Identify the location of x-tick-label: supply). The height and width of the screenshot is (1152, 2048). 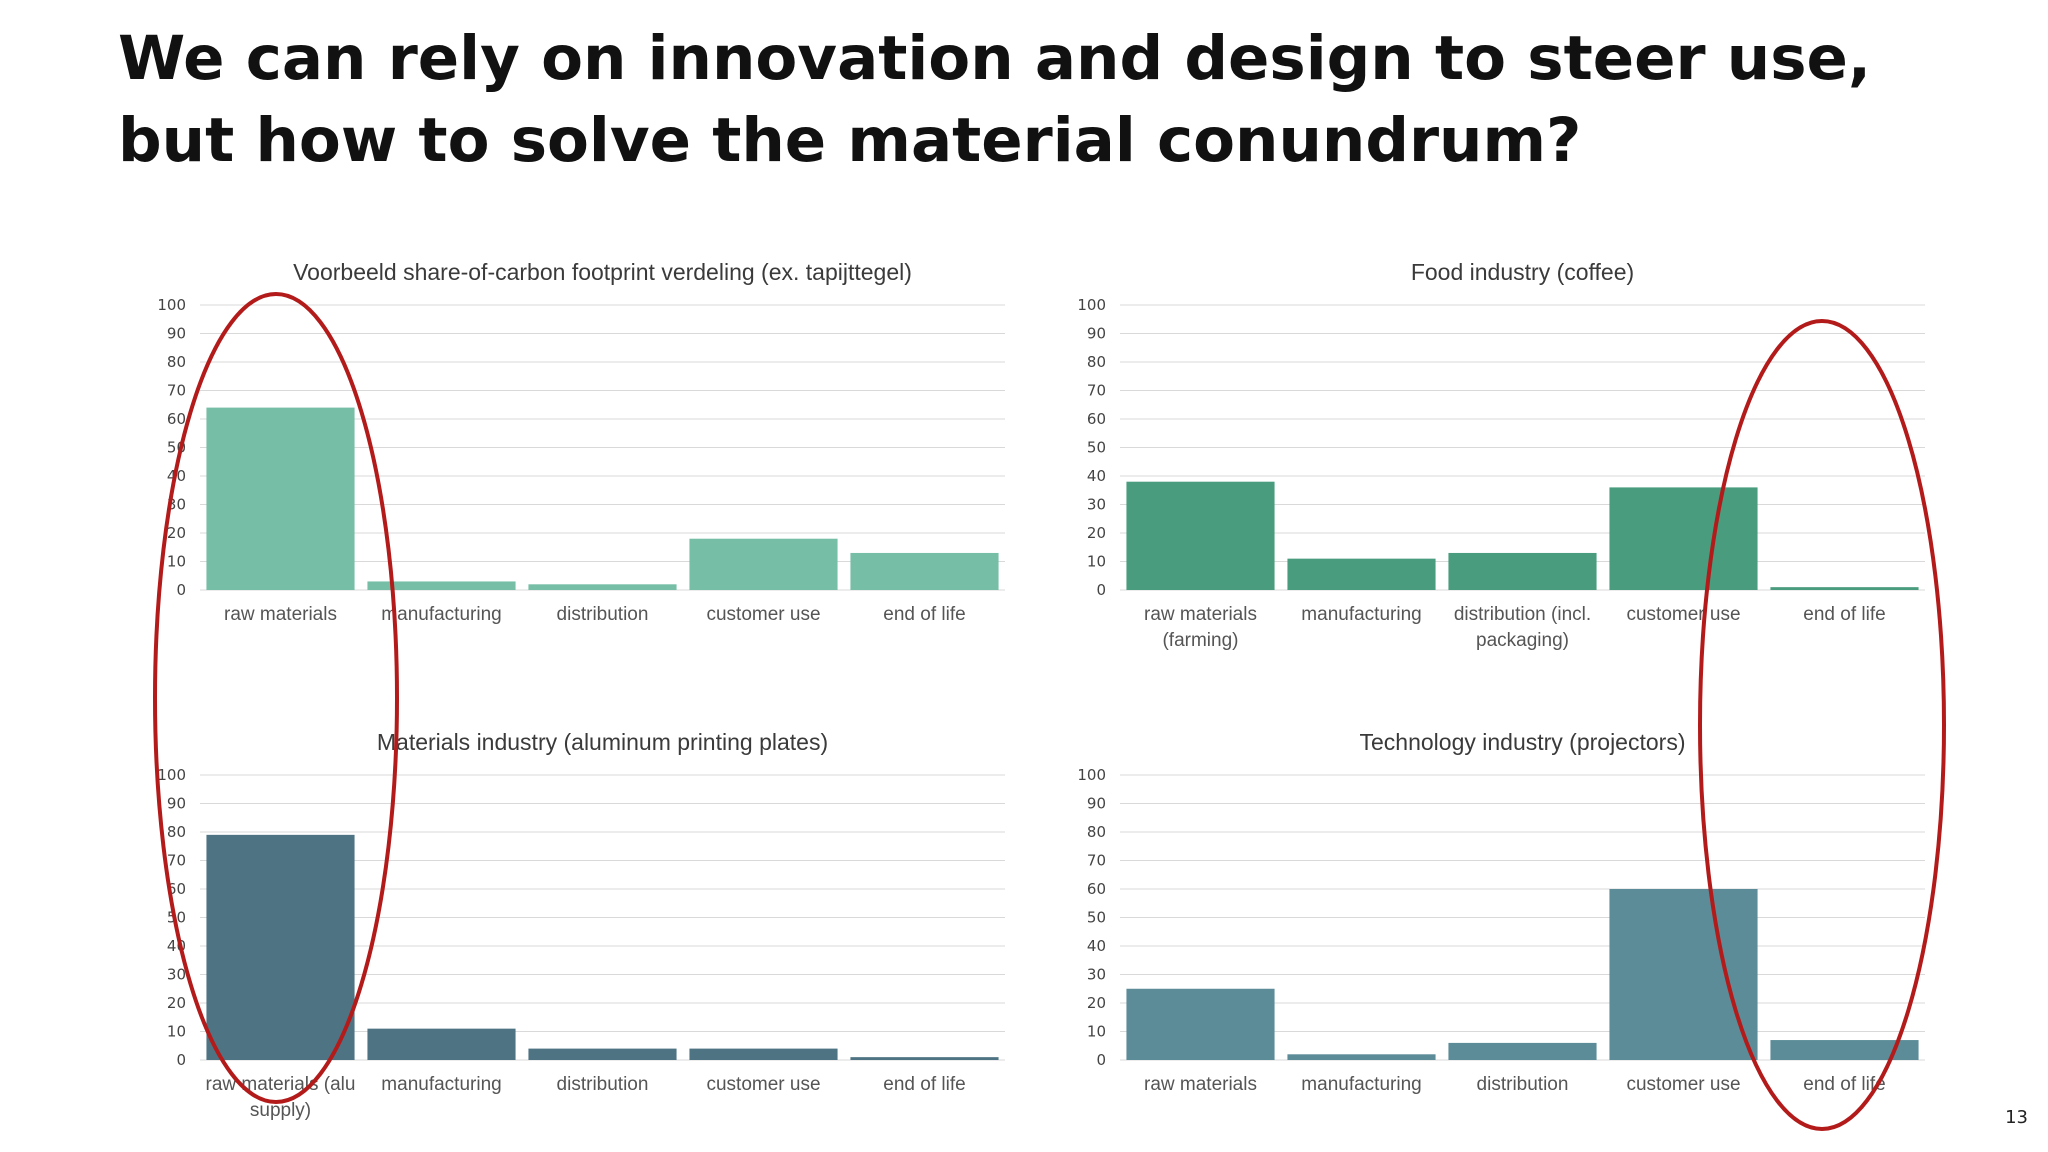
(280, 1110).